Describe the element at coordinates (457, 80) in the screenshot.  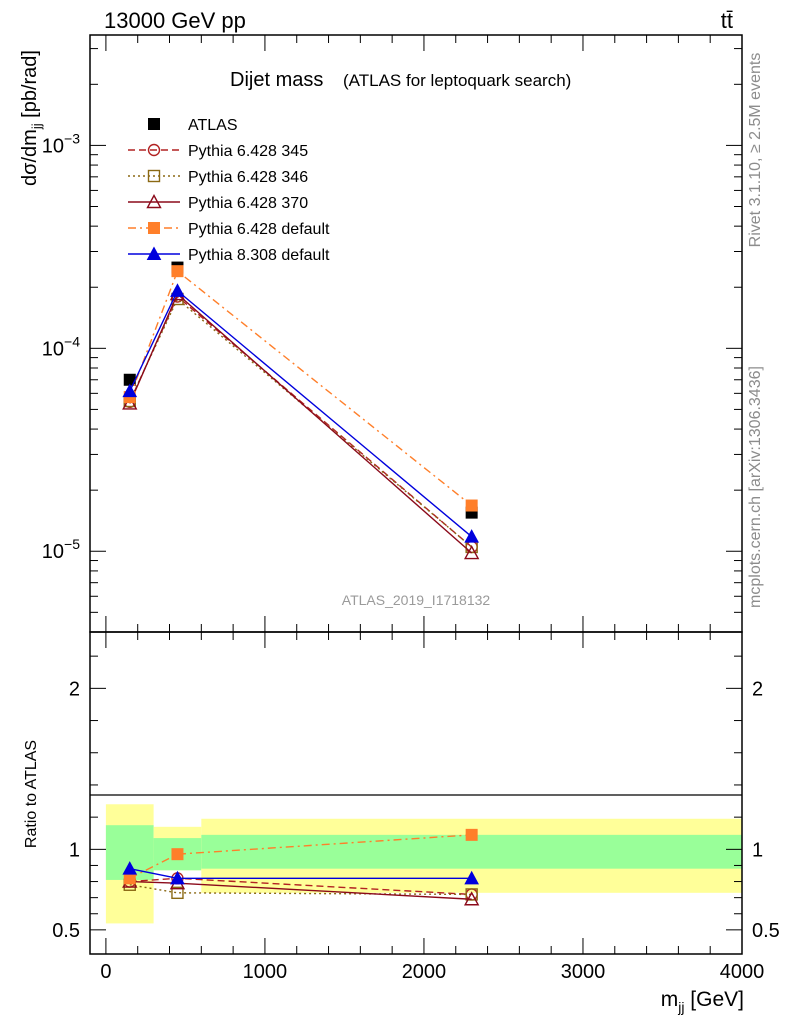
I see `chart-subtitle: (ATLAS for leptoquark search)` at that location.